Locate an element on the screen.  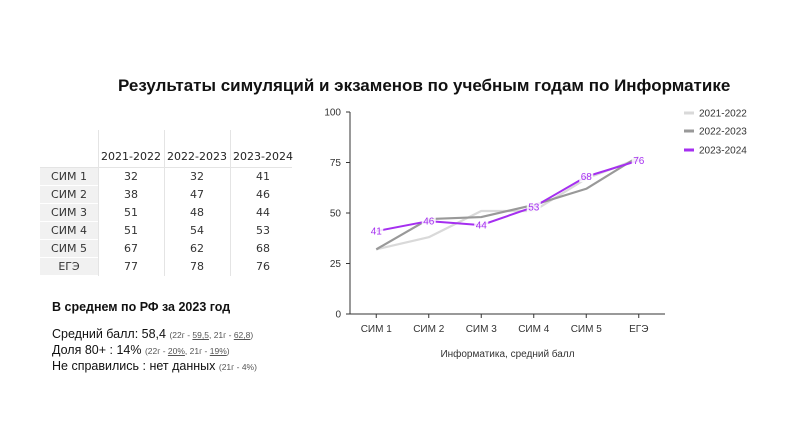
average-score-note: (22г - 59,5, 21г - 62,8) is located at coordinates (211, 335).